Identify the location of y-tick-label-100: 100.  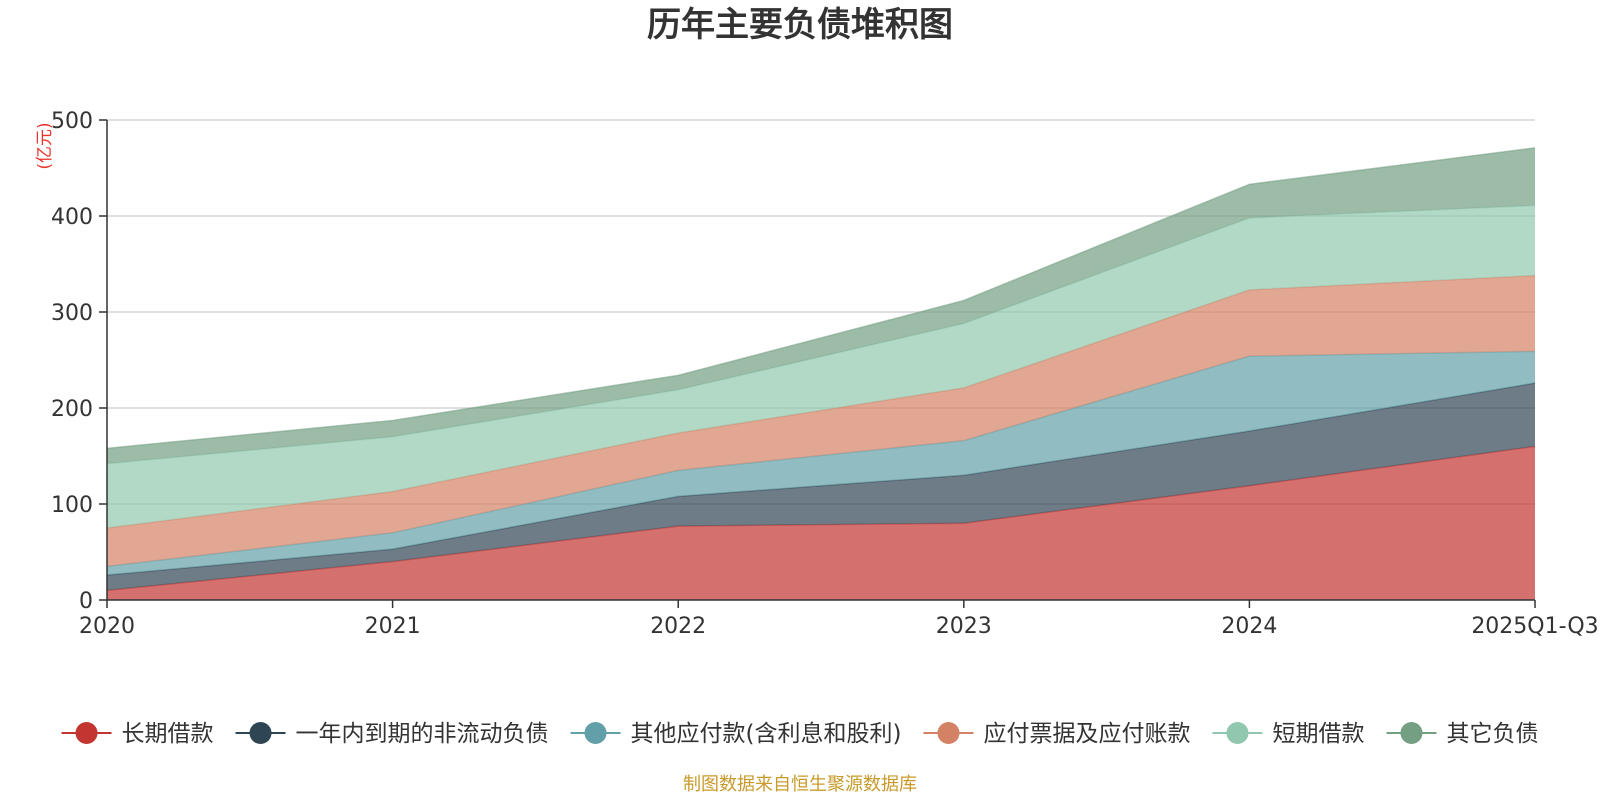
(72, 505).